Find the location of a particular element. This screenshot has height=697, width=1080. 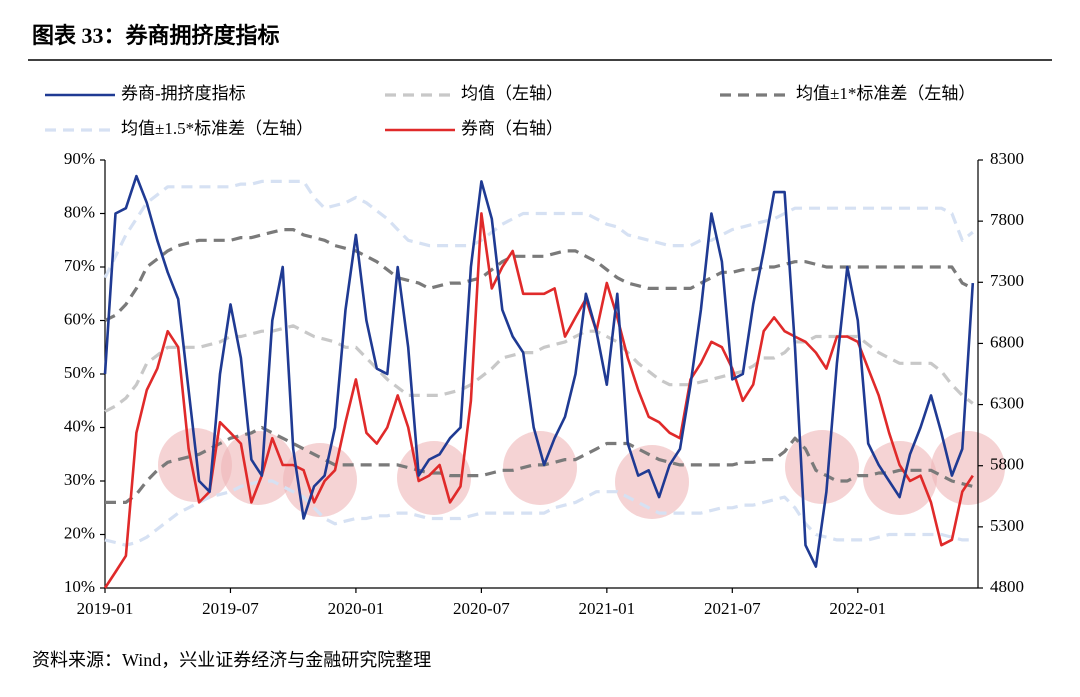

x-tick-label: 2021-01 is located at coordinates (607, 608).